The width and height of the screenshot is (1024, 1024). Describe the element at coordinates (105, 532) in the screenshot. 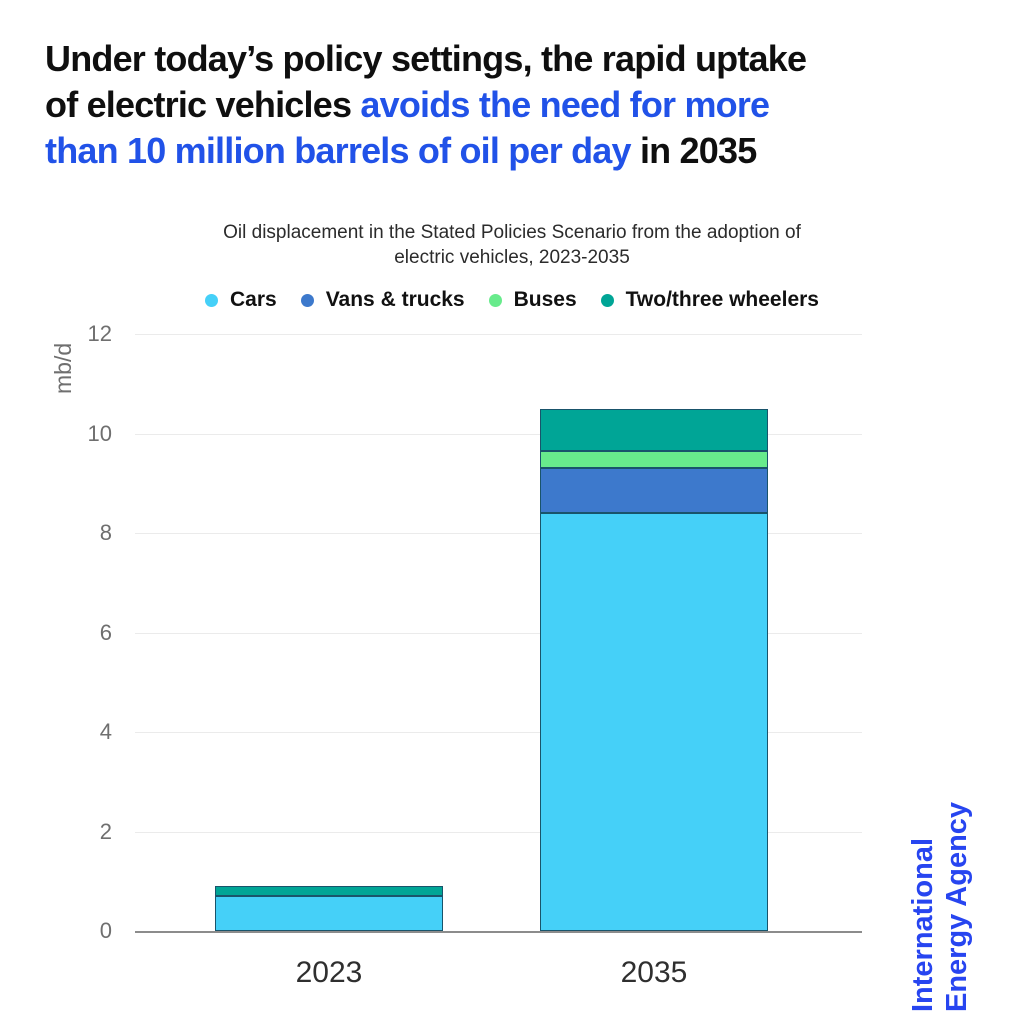

I see `y-tick-label-8: 8` at that location.